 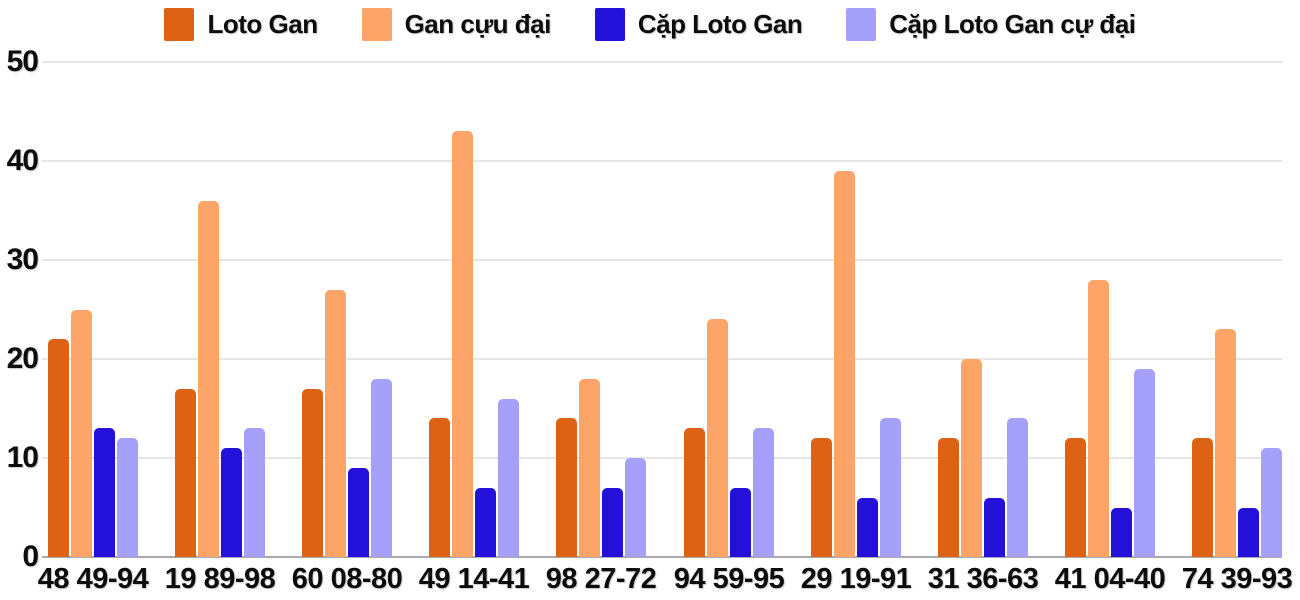 What do you see at coordinates (856, 579) in the screenshot?
I see `x-tick-label: 29 19-91` at bounding box center [856, 579].